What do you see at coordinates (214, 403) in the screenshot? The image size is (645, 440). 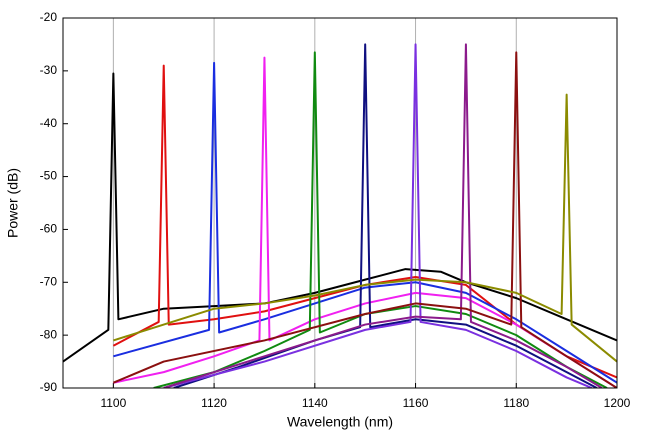 I see `x-tick-label: 1120` at bounding box center [214, 403].